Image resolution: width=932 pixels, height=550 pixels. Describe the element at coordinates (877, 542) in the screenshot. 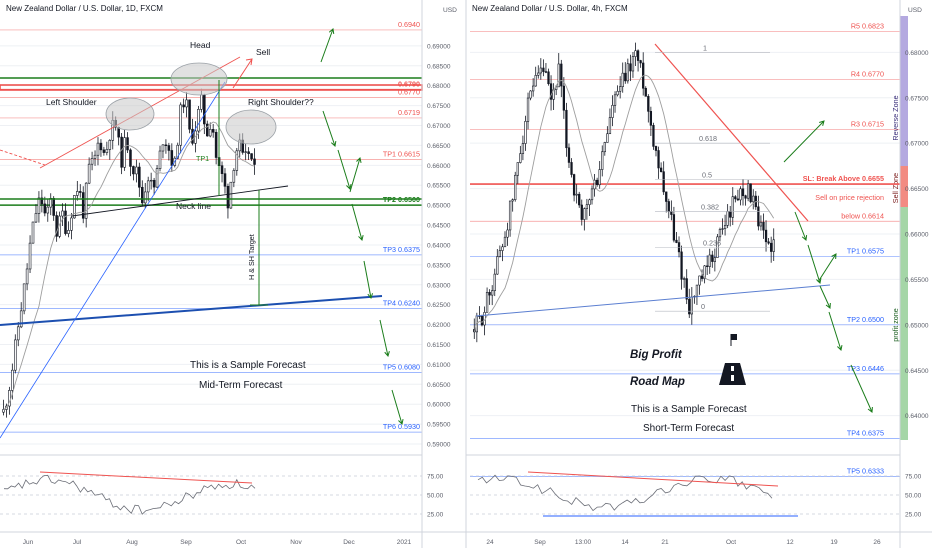

I see `time-axis-label: 26` at that location.